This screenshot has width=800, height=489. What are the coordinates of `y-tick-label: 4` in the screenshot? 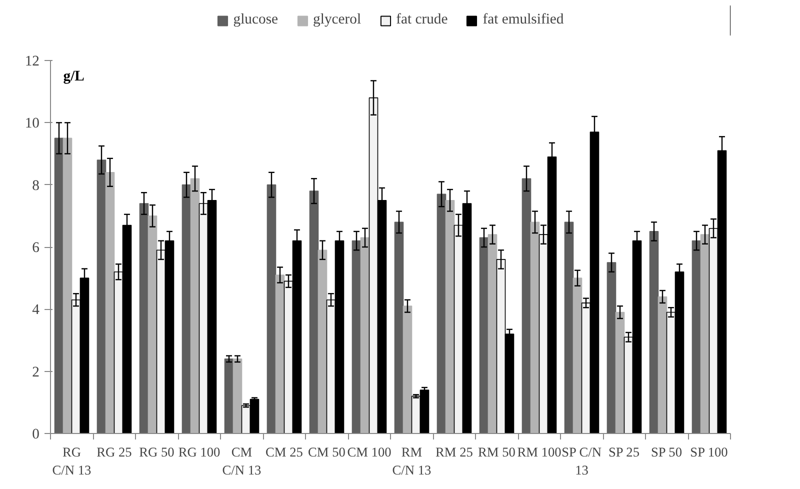 It's located at (36, 310).